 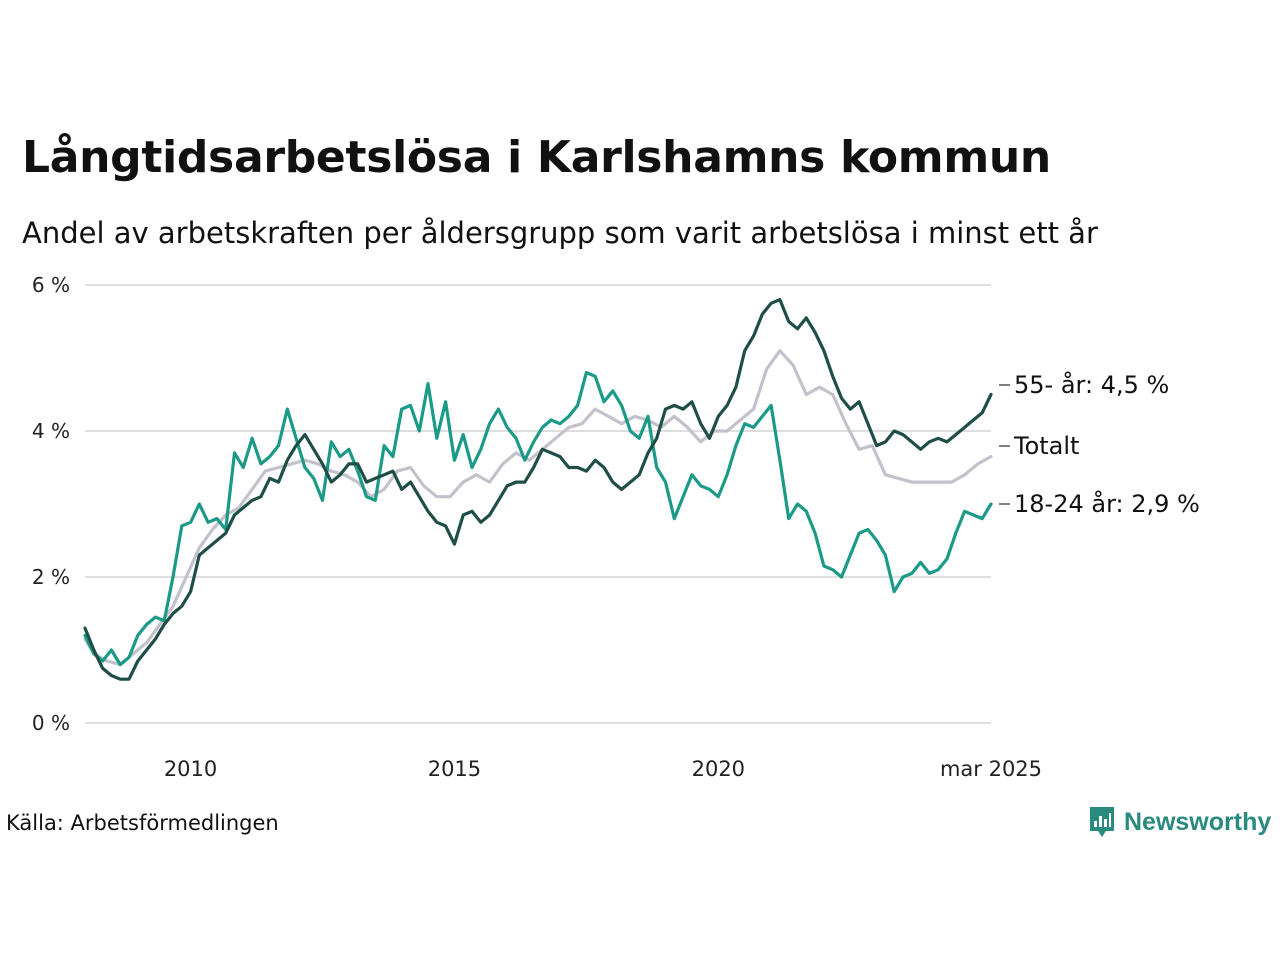 I want to click on logo-text: Newsworthy, so click(x=1198, y=821).